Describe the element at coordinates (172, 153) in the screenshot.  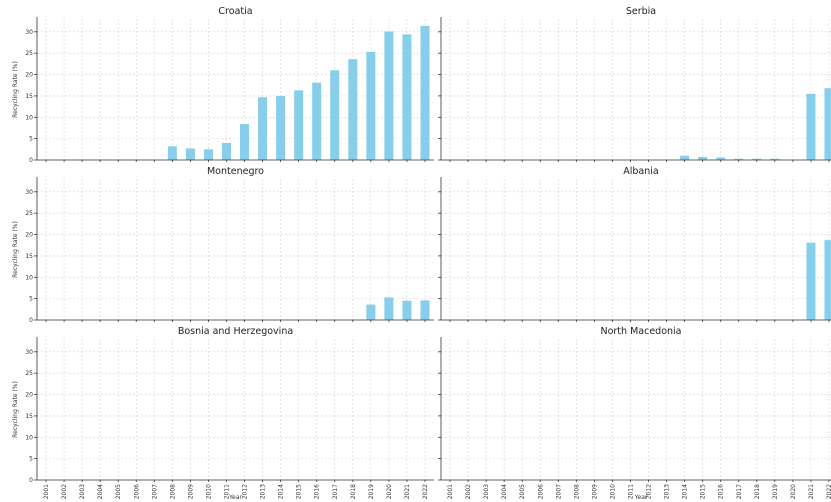
I see `bar-2008` at that location.